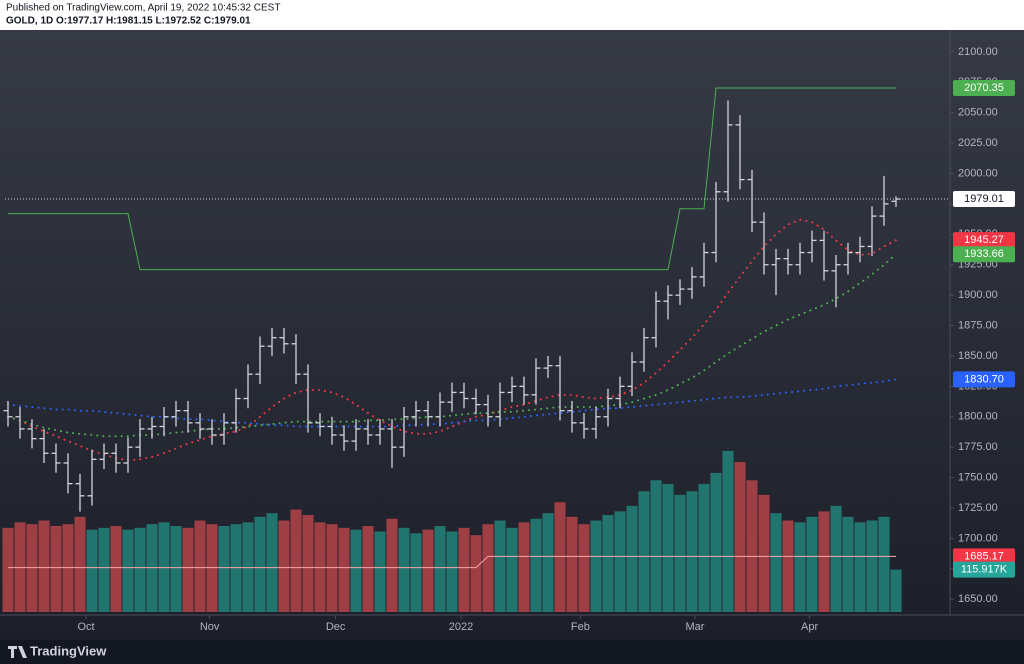 The image size is (1024, 664). What do you see at coordinates (978, 143) in the screenshot?
I see `y-tick-label: 2025.00` at bounding box center [978, 143].